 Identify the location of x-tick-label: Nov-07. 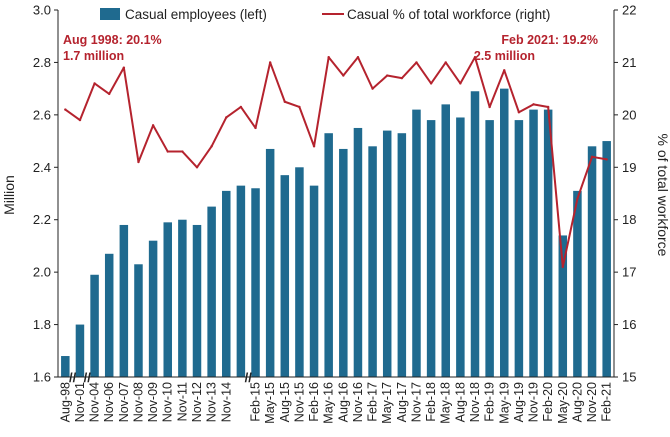
(124, 402).